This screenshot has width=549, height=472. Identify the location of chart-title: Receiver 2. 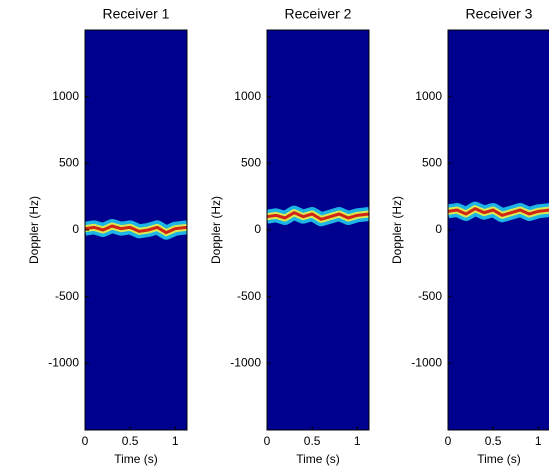
(318, 14).